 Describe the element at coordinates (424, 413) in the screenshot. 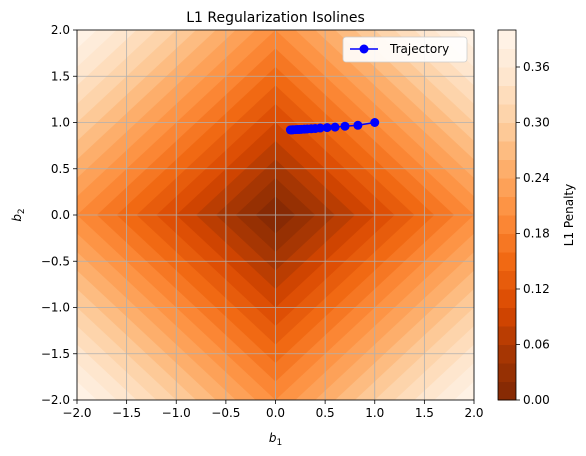

I see `x-tick-label: 1.5` at that location.